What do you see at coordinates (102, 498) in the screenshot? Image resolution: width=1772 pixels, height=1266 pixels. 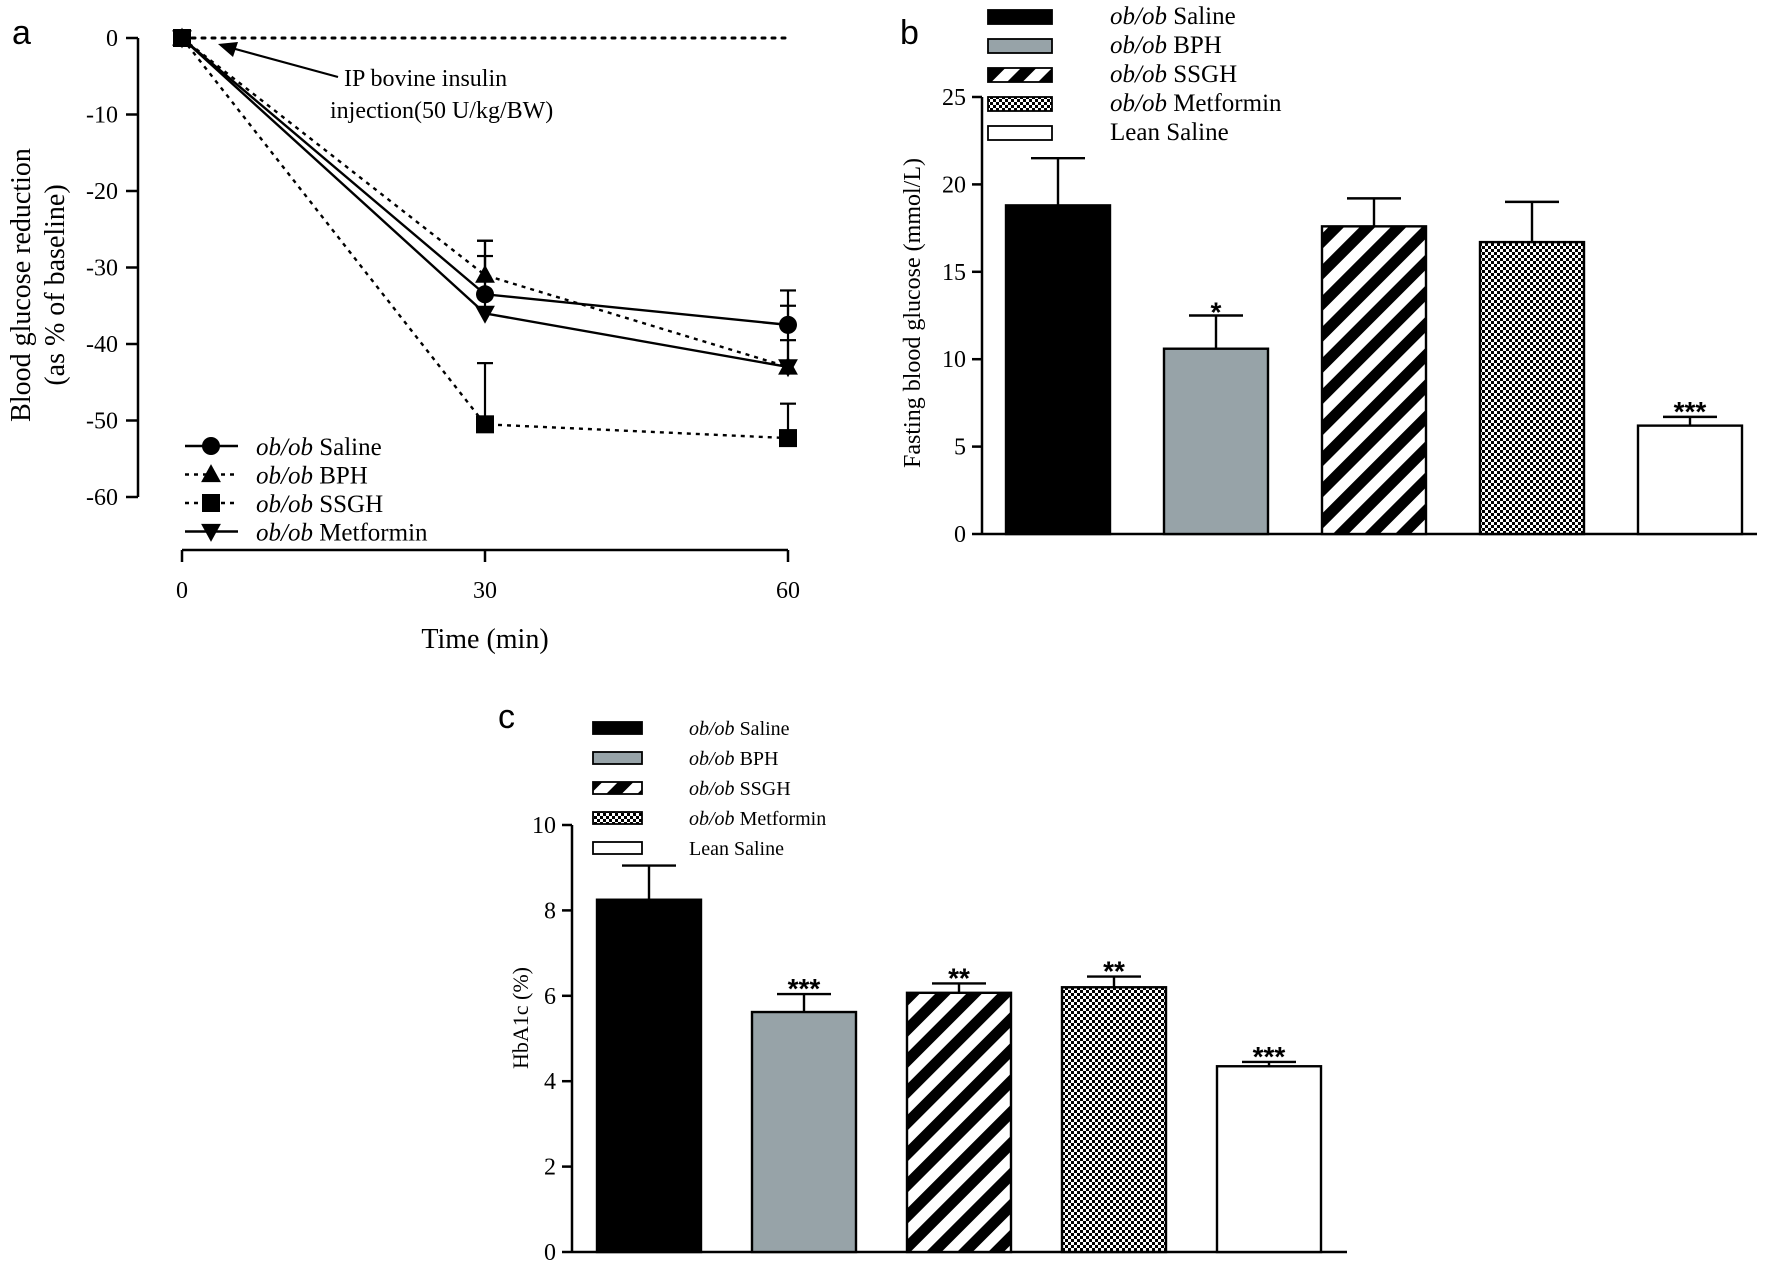 I see `panel-a-y-tick-label: -60` at bounding box center [102, 498].